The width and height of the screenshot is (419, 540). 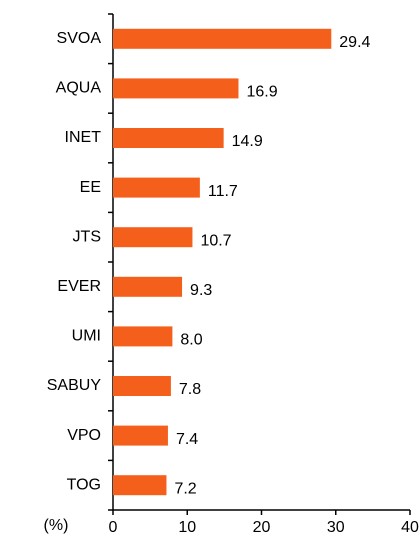 I want to click on y-tick-label: UMI, so click(x=86, y=336).